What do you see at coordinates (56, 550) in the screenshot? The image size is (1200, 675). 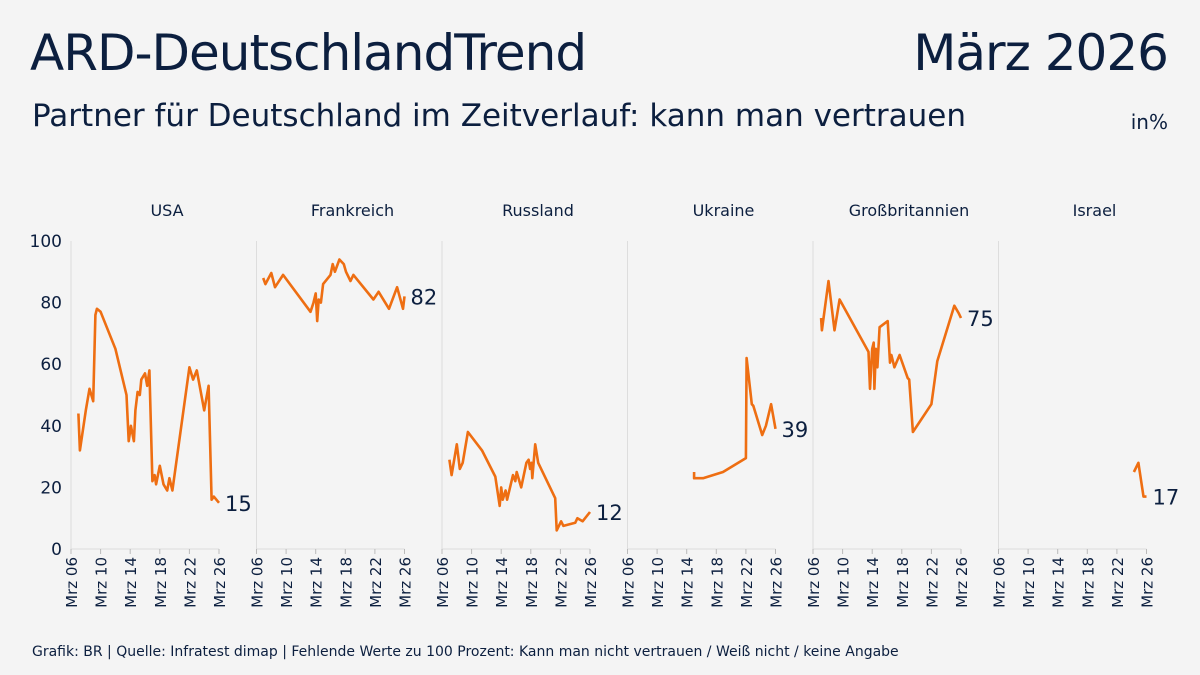 I see `y-tick-label: 0` at bounding box center [56, 550].